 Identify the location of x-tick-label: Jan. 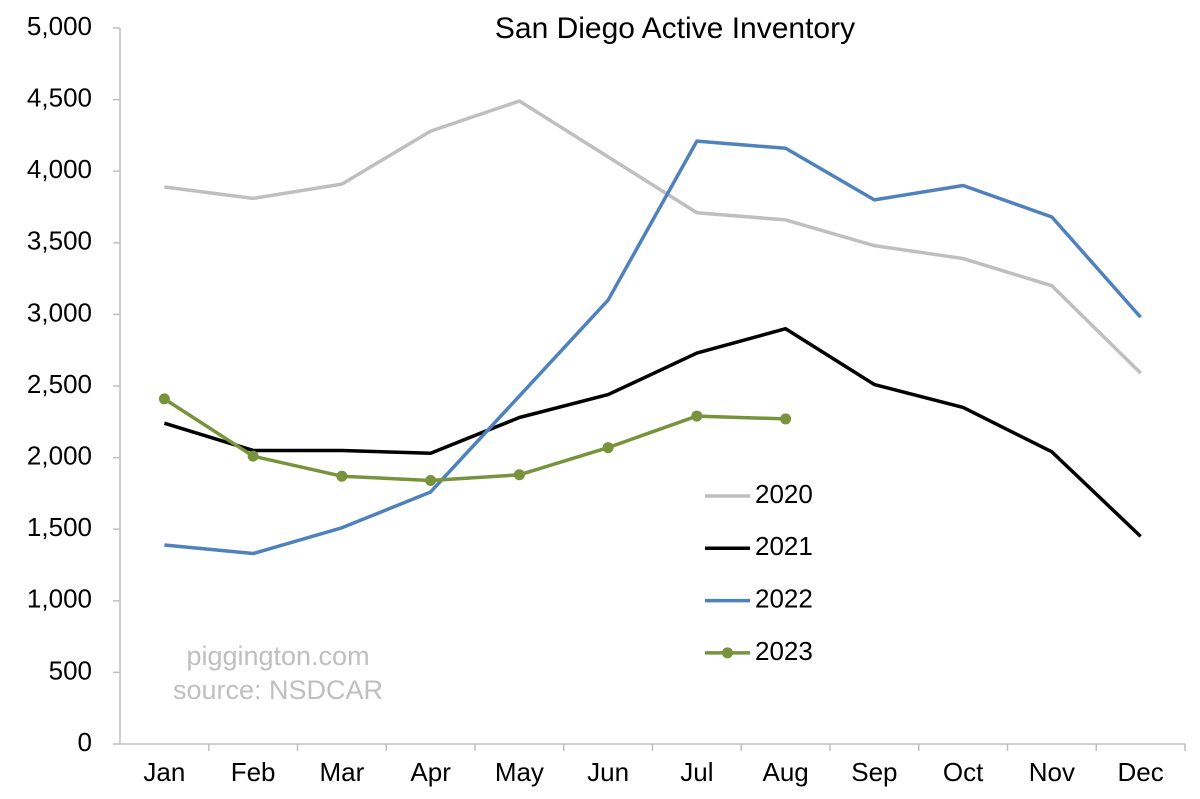
(164, 772).